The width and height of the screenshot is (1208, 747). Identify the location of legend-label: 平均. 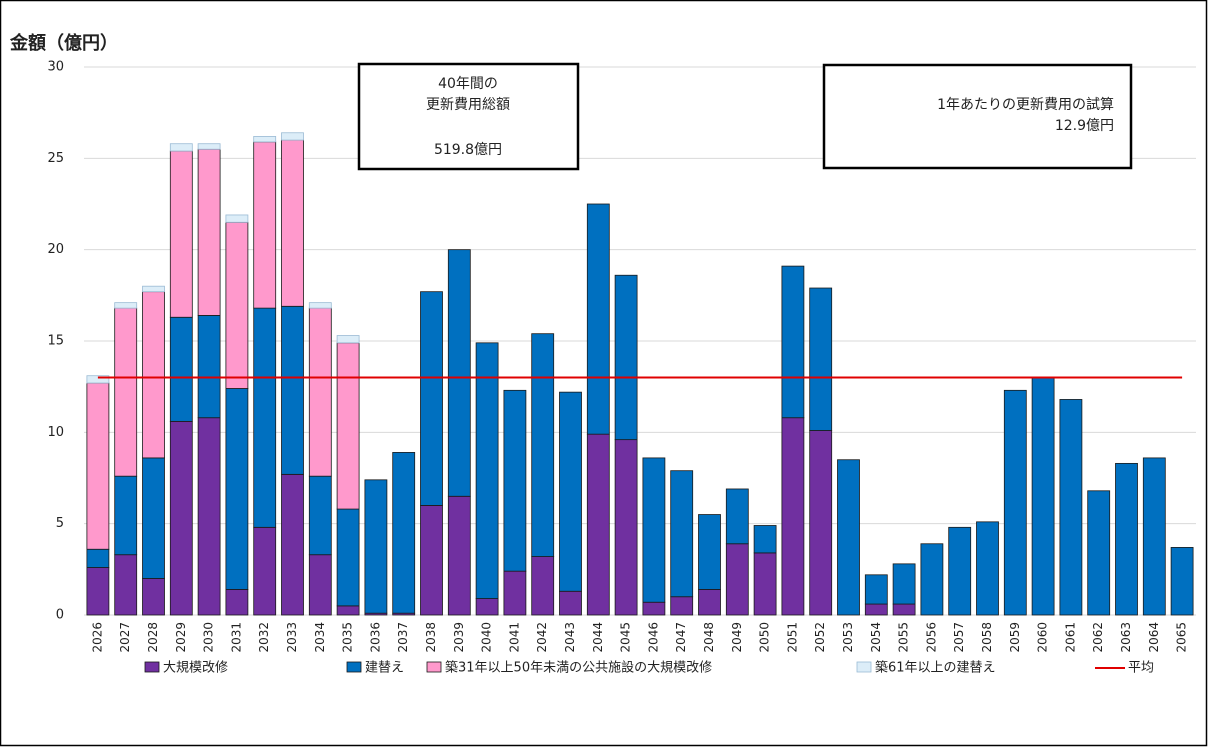
(1141, 668).